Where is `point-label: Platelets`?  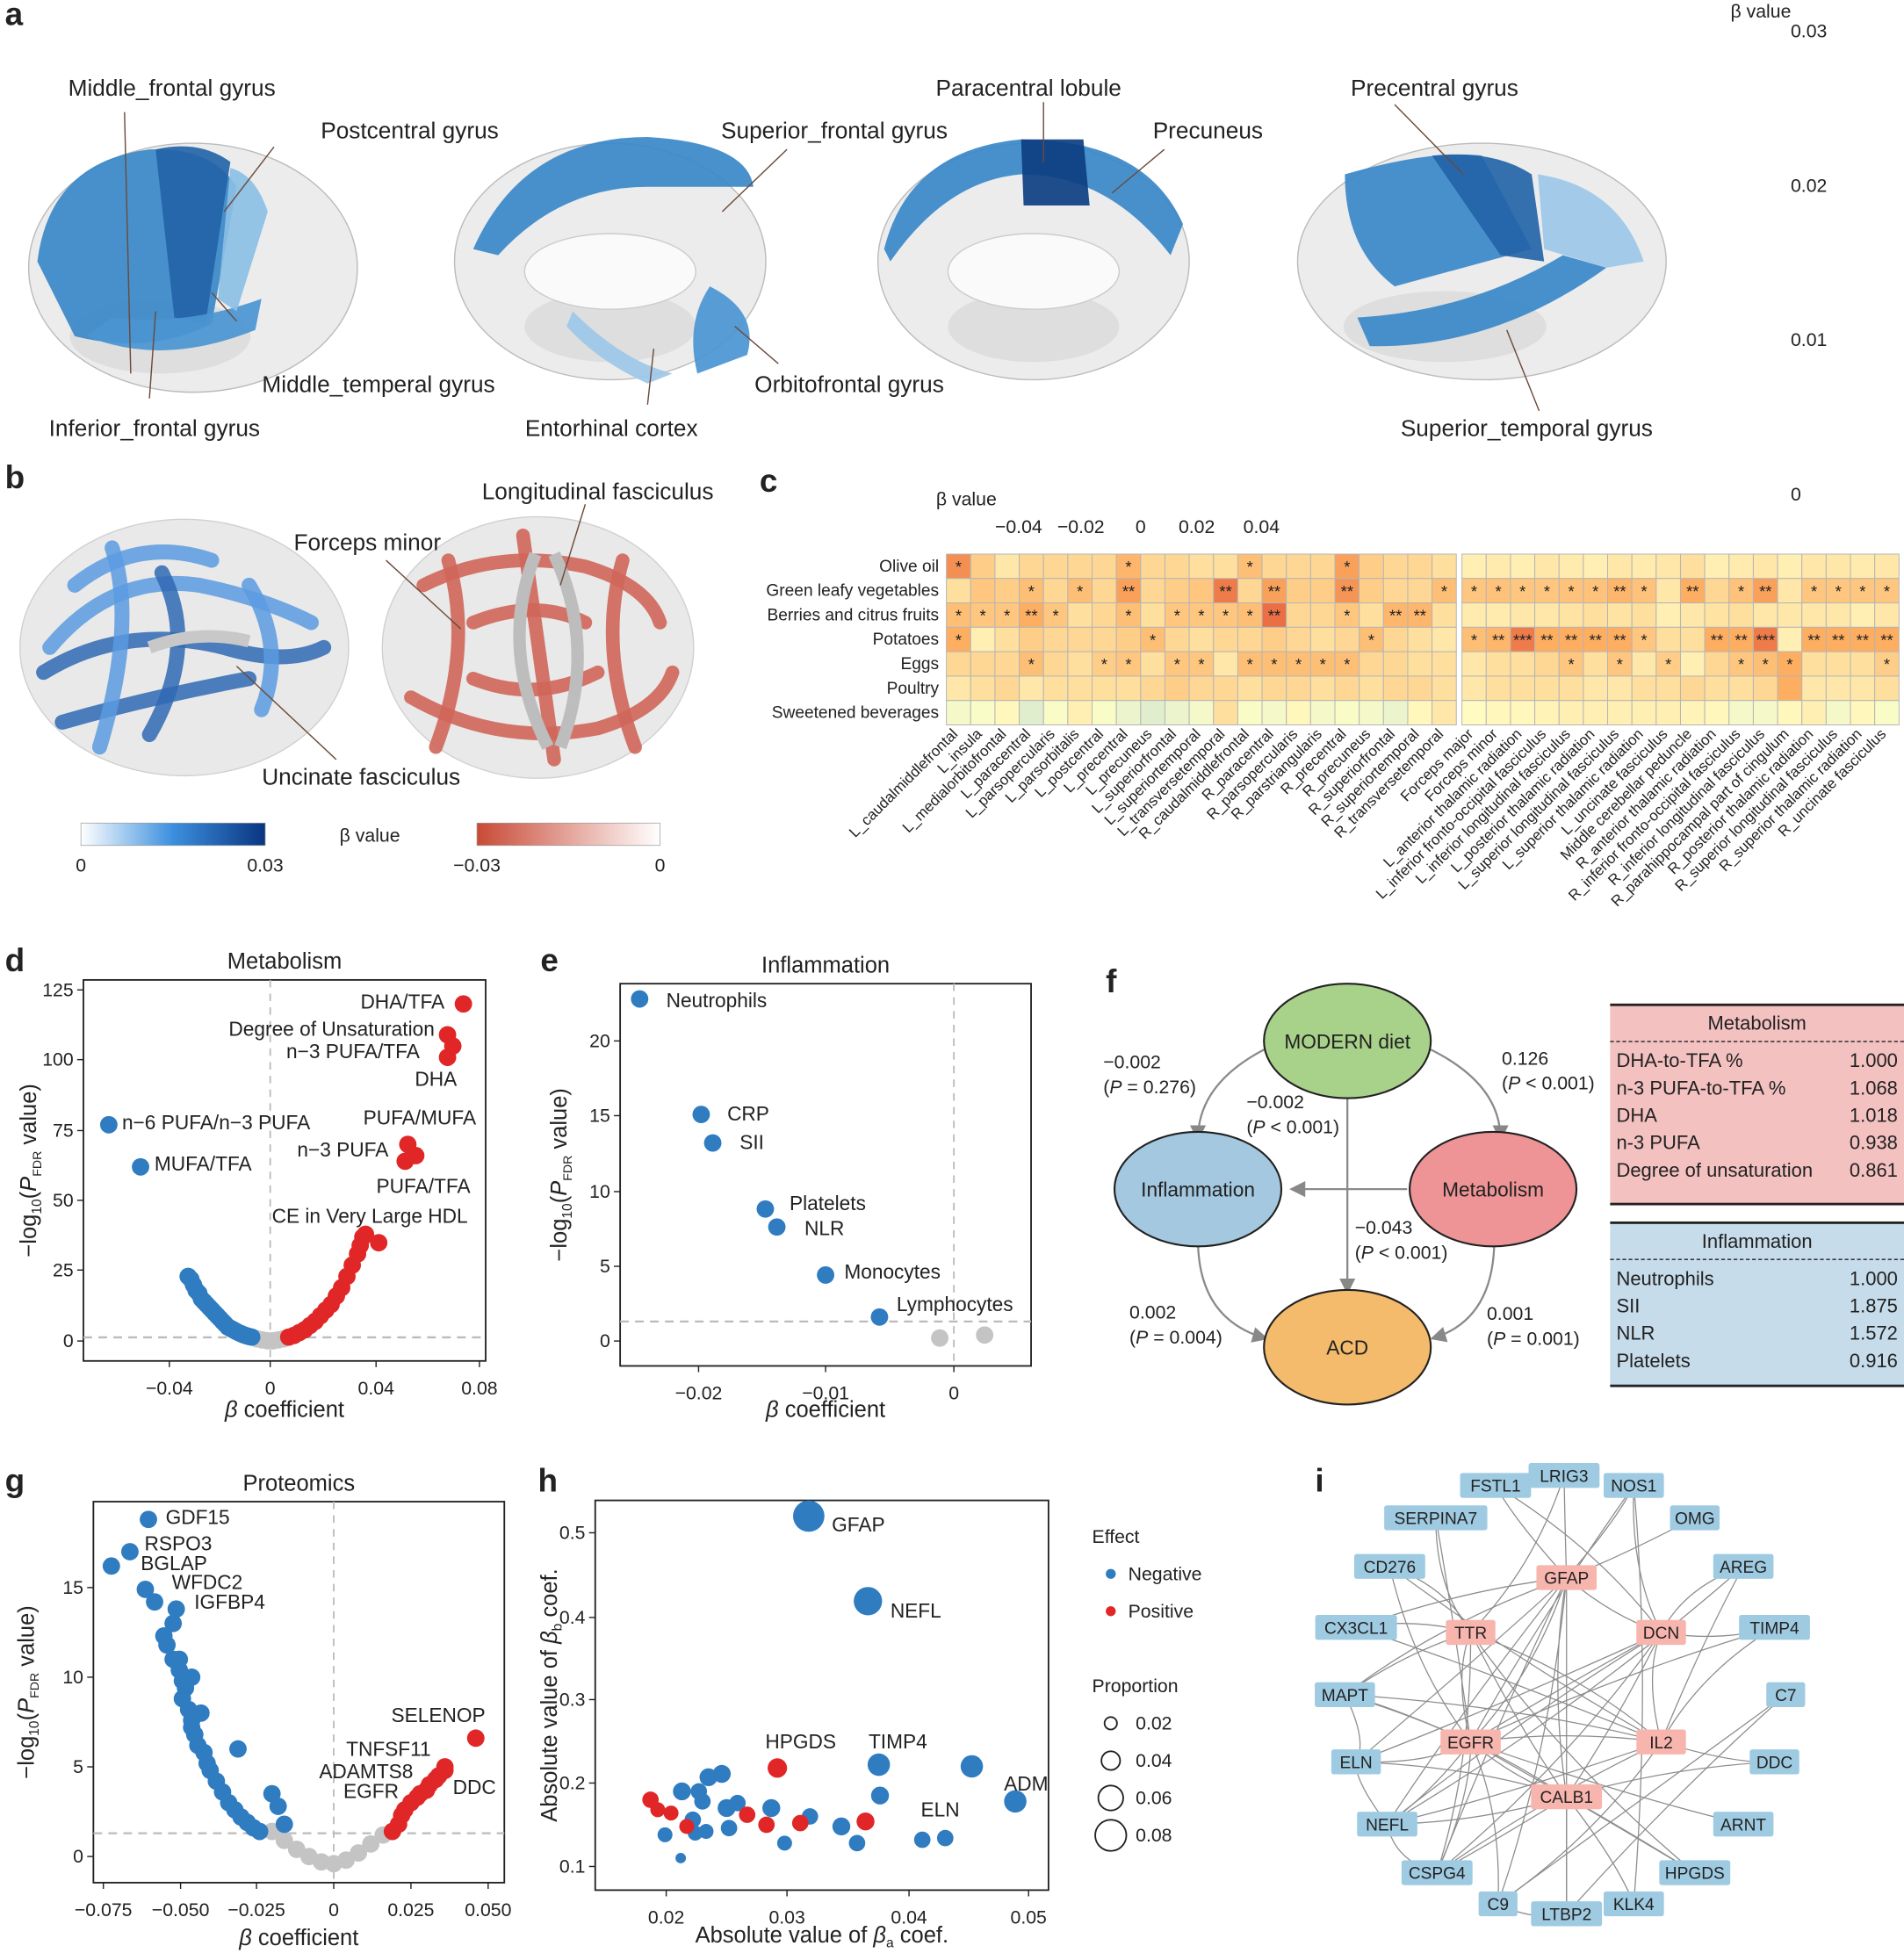
point-label: Platelets is located at coordinates (828, 1203).